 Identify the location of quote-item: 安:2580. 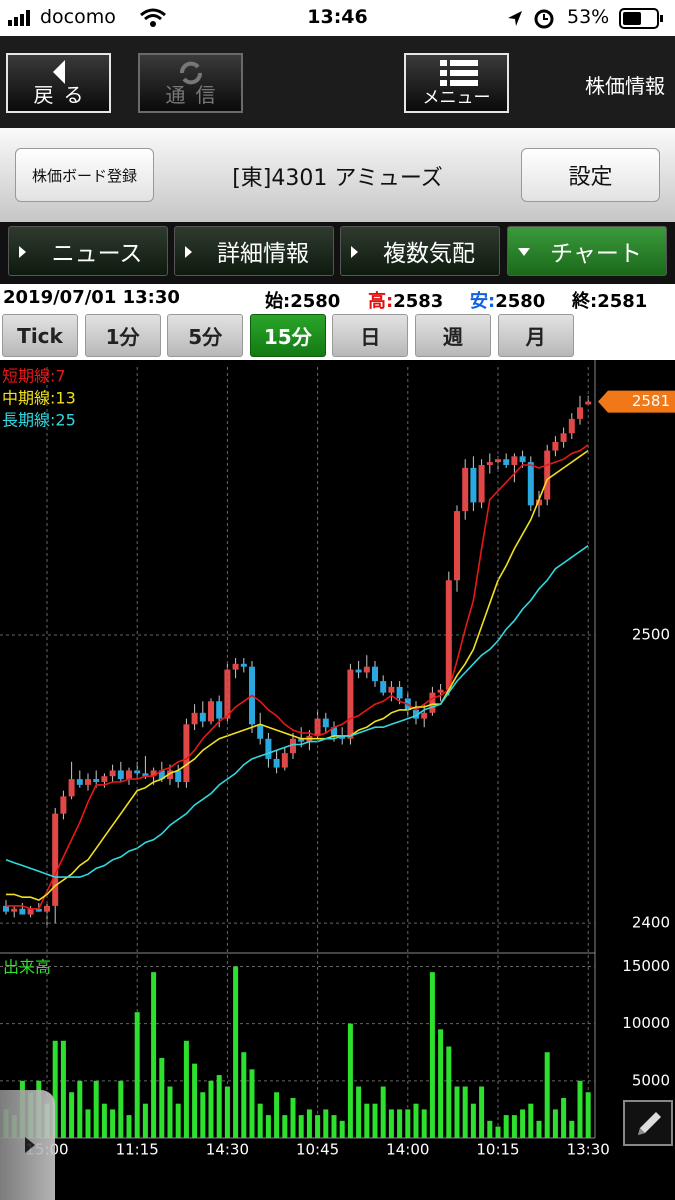
(507, 300).